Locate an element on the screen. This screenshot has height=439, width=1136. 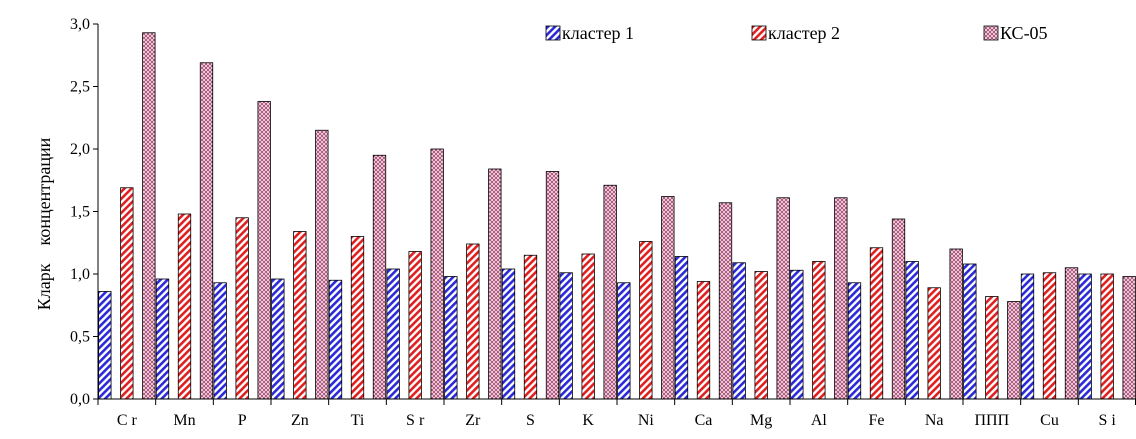
legend-label-2: кластер 2 is located at coordinates (804, 33).